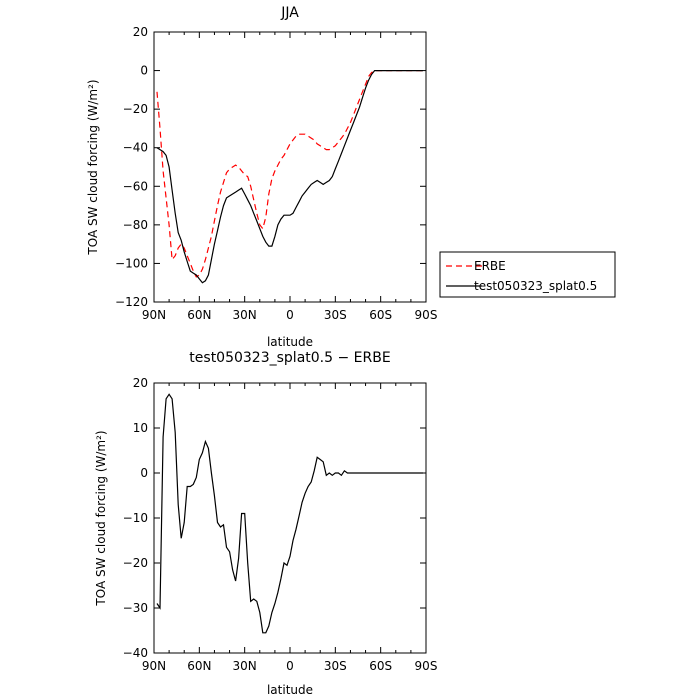 Image resolution: width=700 pixels, height=700 pixels. Describe the element at coordinates (140, 383) in the screenshot. I see `bottom-y-tick-label: 20` at that location.